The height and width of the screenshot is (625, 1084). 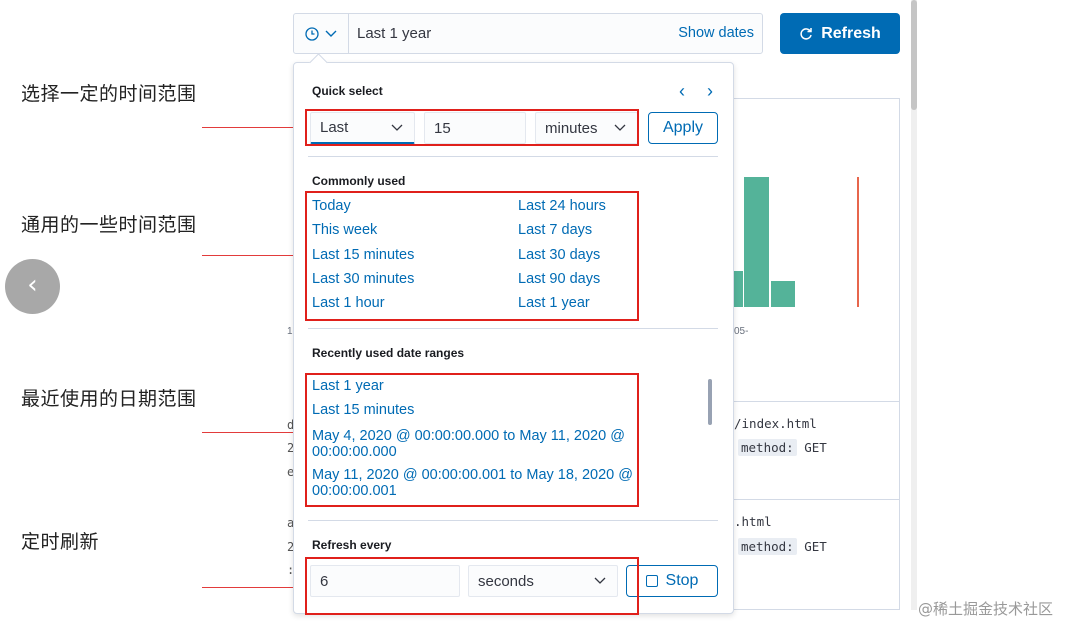 What do you see at coordinates (753, 521) in the screenshot?
I see `doc-path: .html` at bounding box center [753, 521].